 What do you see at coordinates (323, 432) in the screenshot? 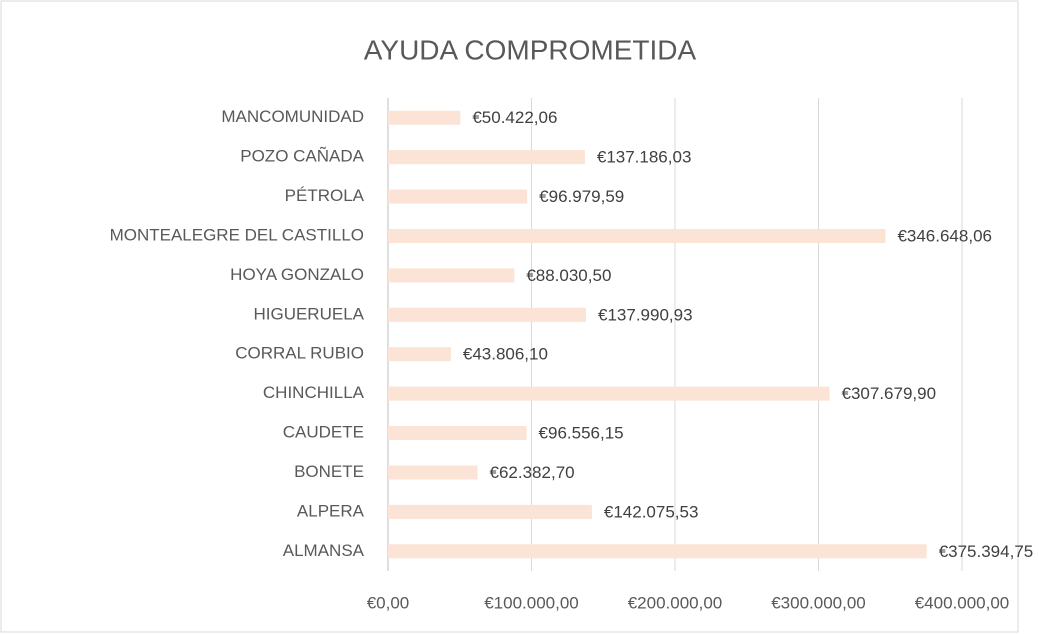
I see `y-tick-label: CAUDETE` at bounding box center [323, 432].